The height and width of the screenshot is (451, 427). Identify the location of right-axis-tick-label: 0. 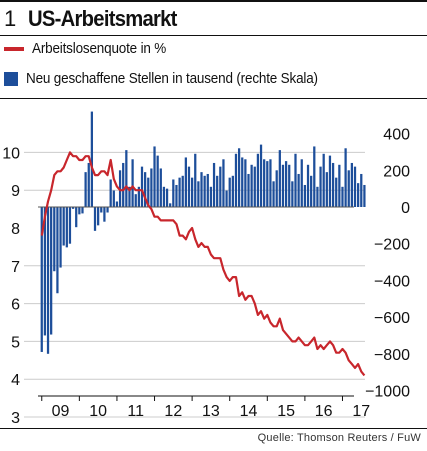
(405, 208).